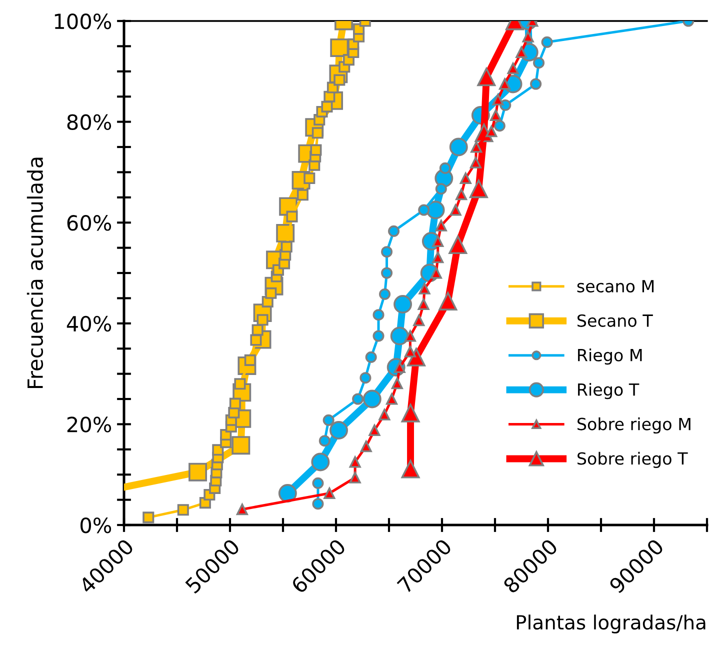  I want to click on legend-label: Riego M, so click(610, 356).